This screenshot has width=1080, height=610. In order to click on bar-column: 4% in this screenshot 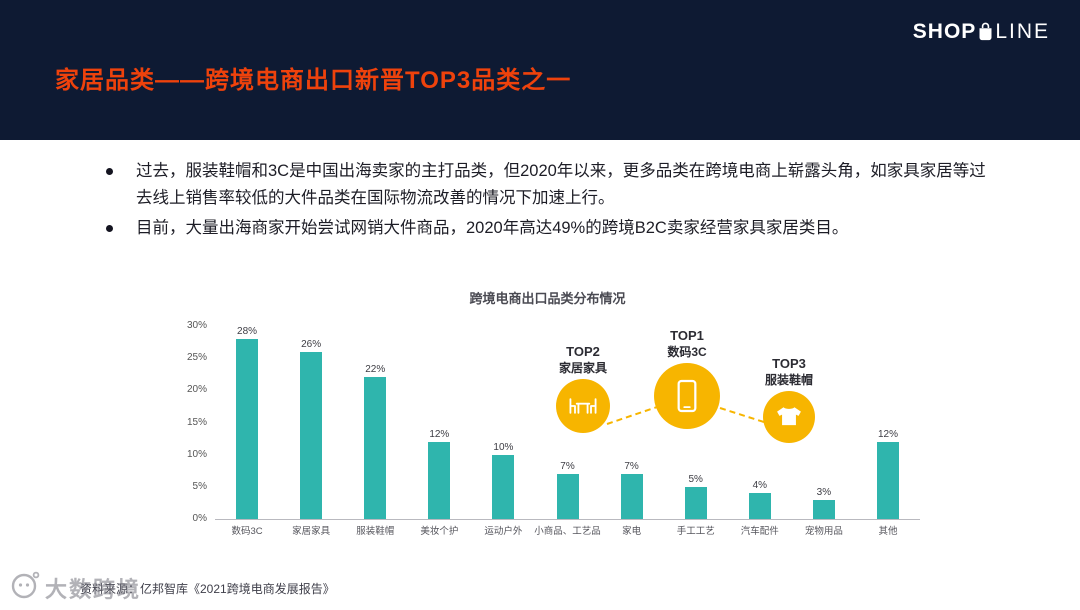, I will do `click(760, 422)`.